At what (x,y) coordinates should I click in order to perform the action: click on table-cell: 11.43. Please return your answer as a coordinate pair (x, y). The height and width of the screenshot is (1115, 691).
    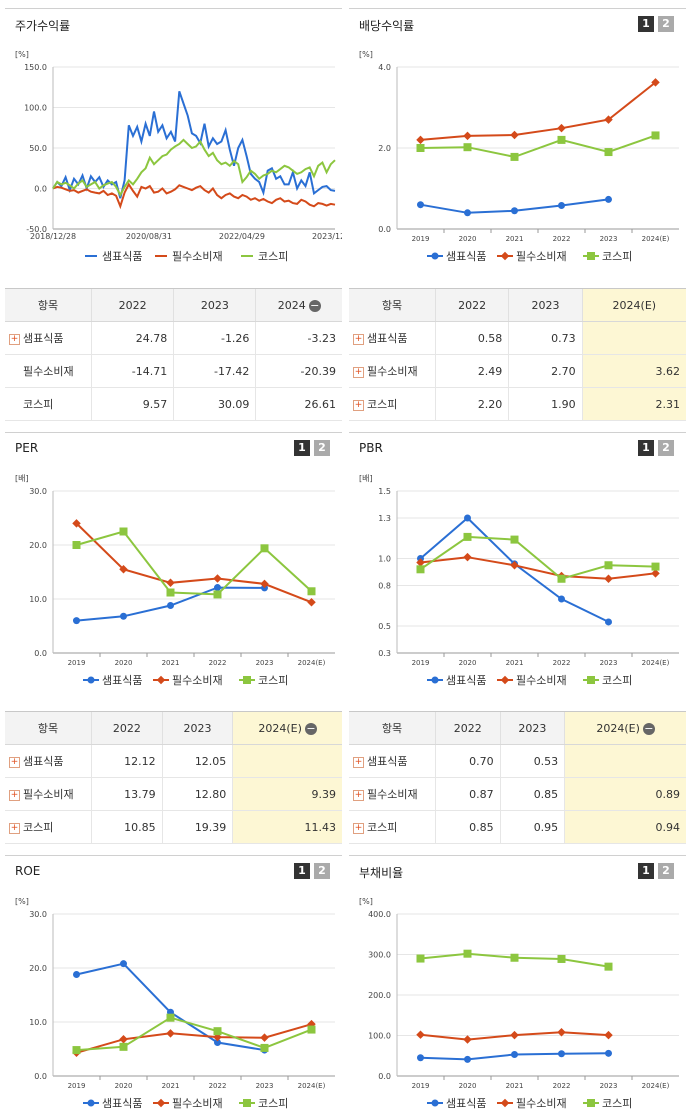
    Looking at the image, I should click on (287, 827).